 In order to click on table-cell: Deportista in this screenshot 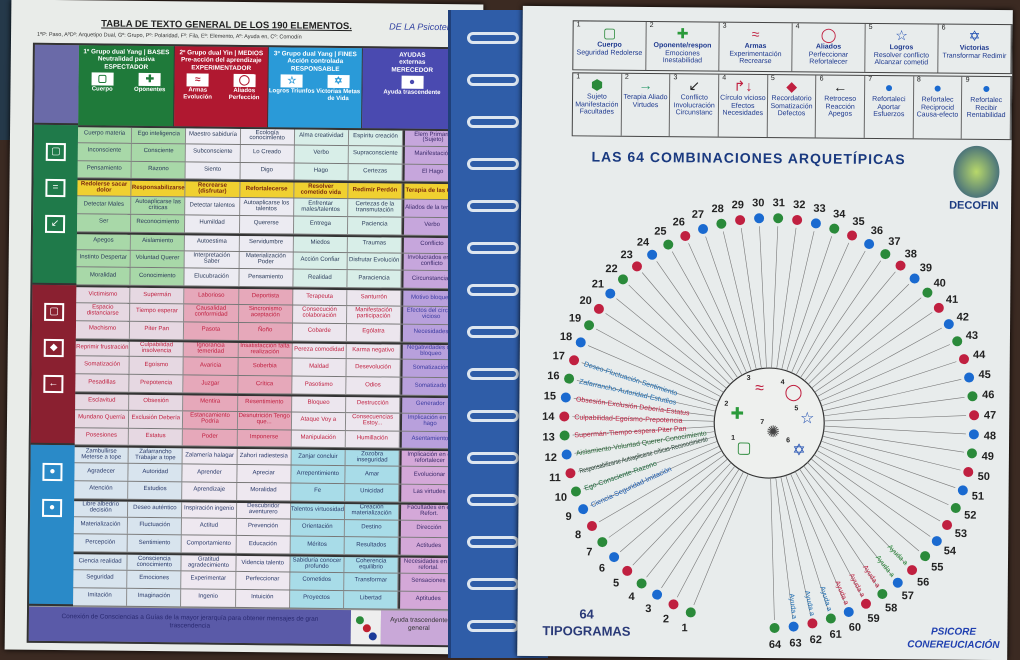, I will do `click(266, 297)`.